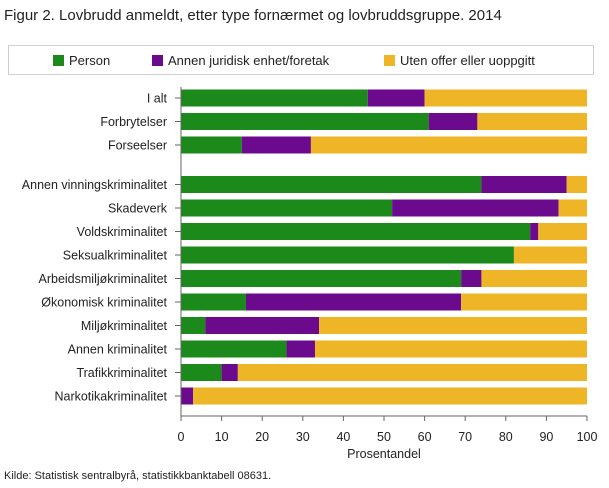 The image size is (609, 488). What do you see at coordinates (222, 437) in the screenshot?
I see `x-tick-label: 10` at bounding box center [222, 437].